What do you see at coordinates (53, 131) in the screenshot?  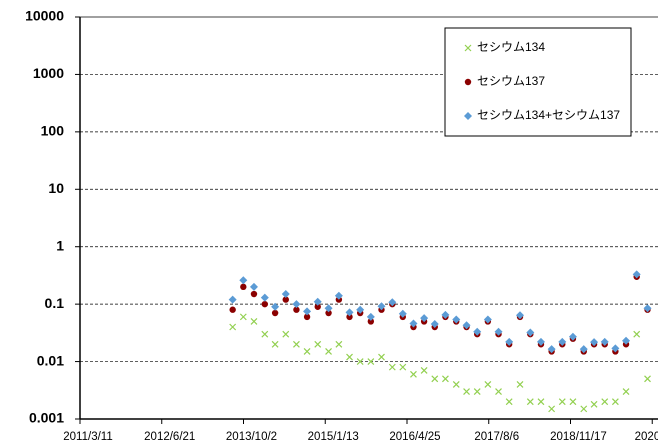 I see `y-tick-label: 100` at bounding box center [53, 131].